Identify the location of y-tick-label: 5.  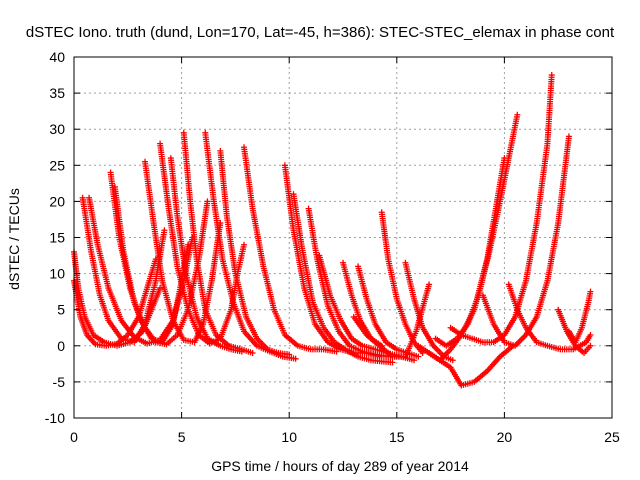
(61, 310).